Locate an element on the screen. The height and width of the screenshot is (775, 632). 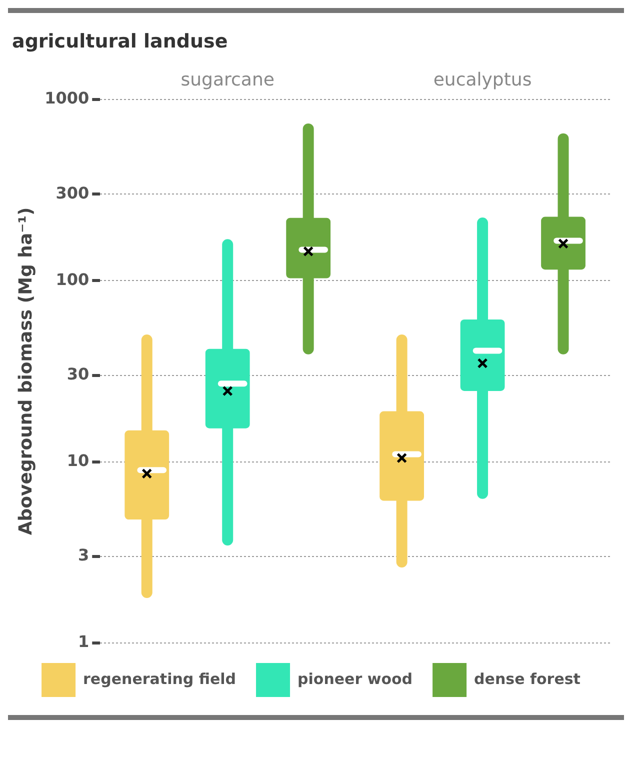
legend-label: pioneer wood is located at coordinates (355, 679).